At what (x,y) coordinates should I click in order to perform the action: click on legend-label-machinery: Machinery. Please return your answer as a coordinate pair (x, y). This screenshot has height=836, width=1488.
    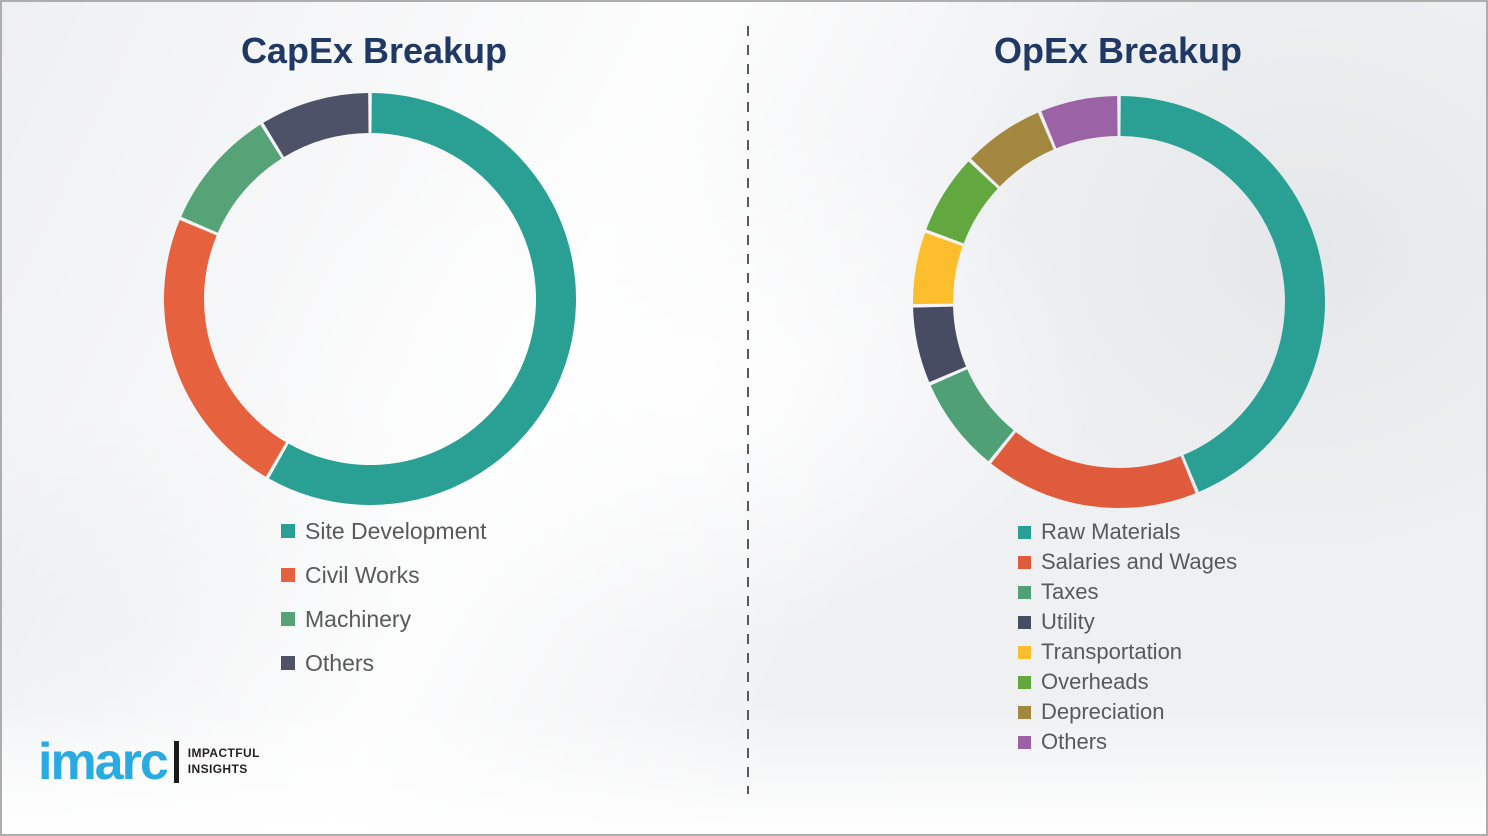
    Looking at the image, I should click on (358, 618).